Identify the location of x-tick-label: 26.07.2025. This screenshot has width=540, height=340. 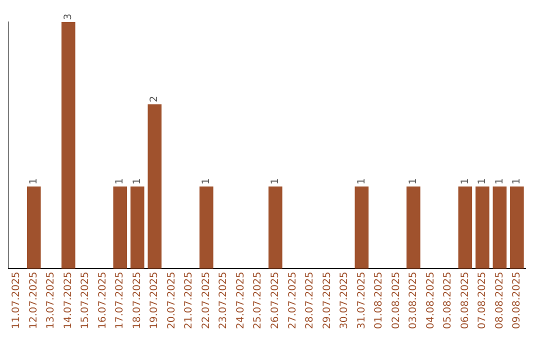
(275, 301).